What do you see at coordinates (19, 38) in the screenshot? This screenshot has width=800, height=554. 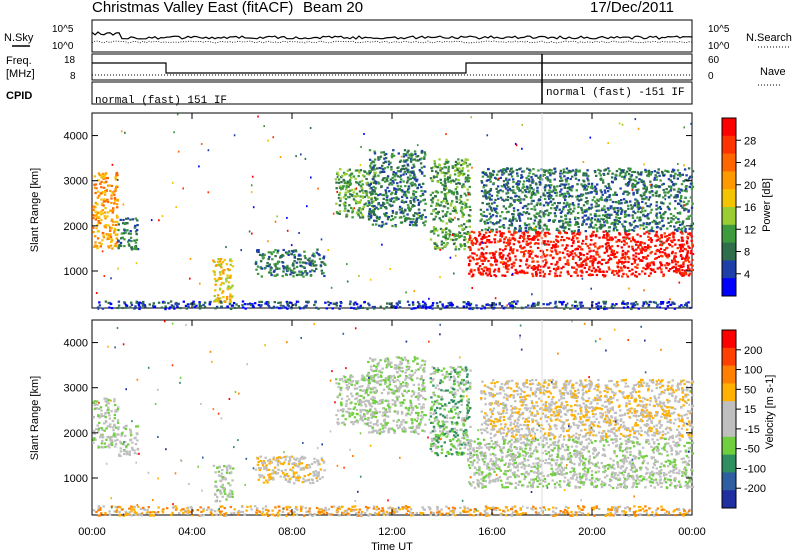 I see `nsky-label: N.Sky` at bounding box center [19, 38].